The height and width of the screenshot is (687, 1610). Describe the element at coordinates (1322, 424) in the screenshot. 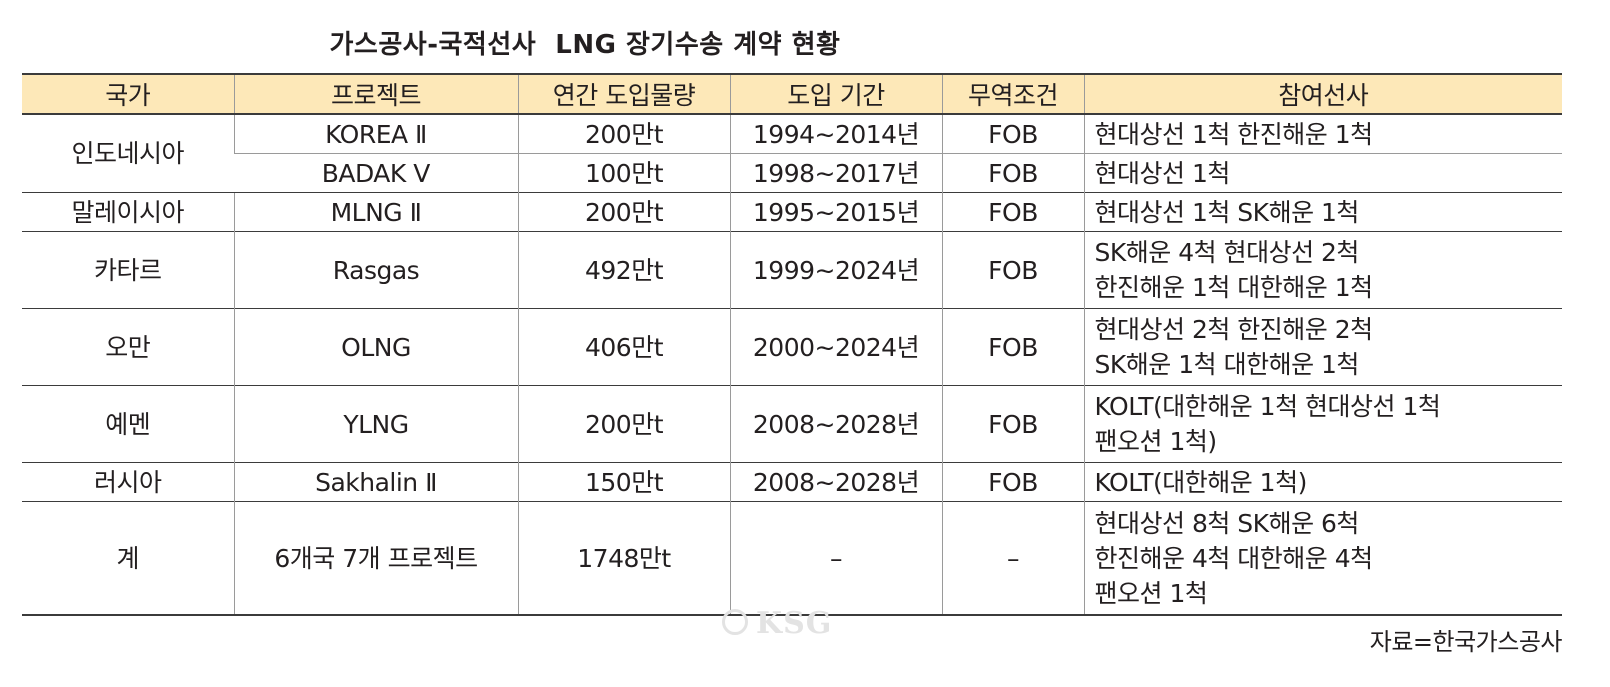

I see `carriers-cell: KOLT(대한해운 1척 현대상선 1척 팬오션 1척)` at that location.